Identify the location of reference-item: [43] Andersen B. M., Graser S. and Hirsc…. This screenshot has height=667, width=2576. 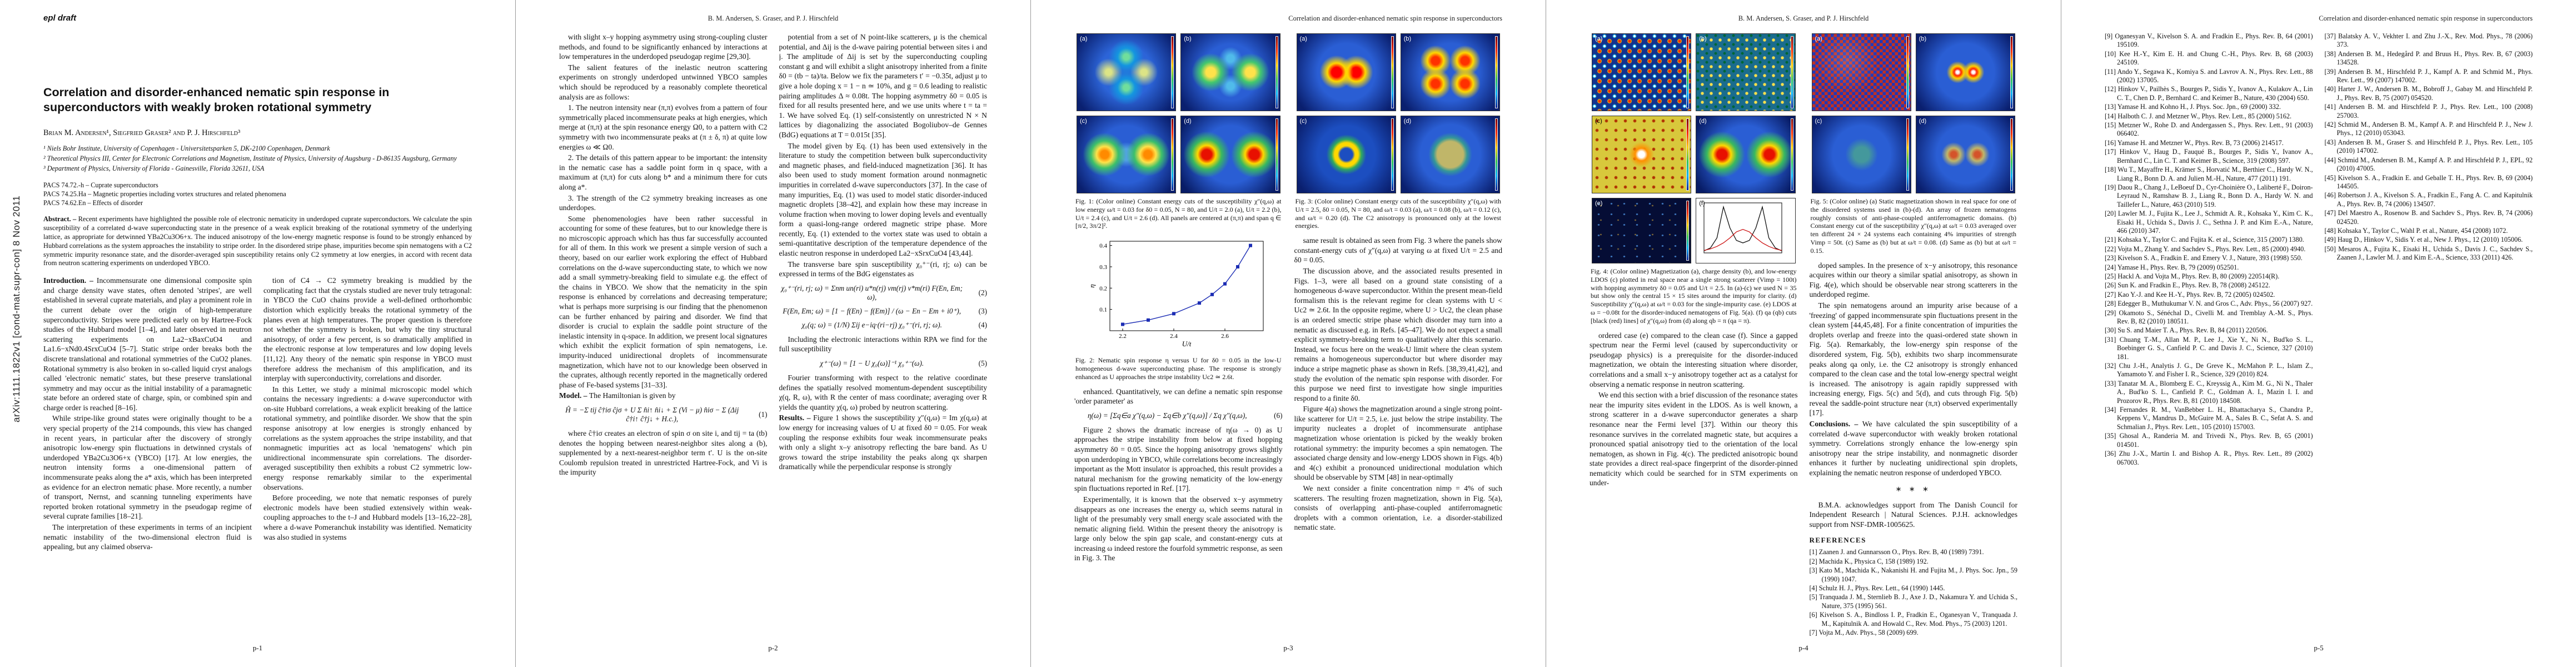
(2428, 146).